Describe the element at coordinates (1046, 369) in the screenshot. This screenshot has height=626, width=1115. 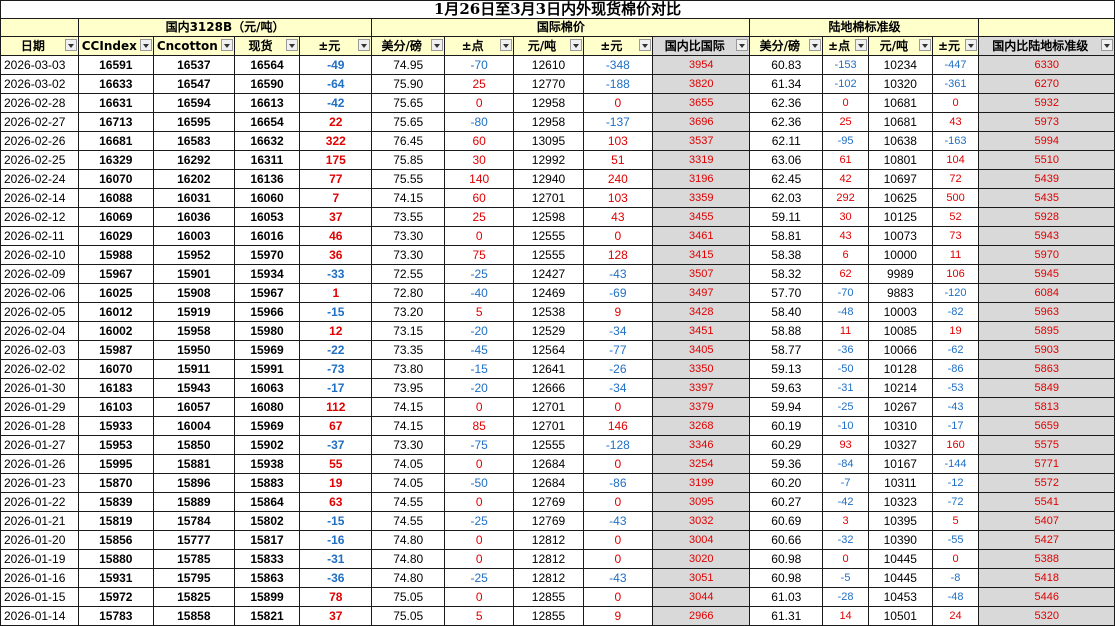
I see `domestic-vs-upland-cell: 5863` at that location.